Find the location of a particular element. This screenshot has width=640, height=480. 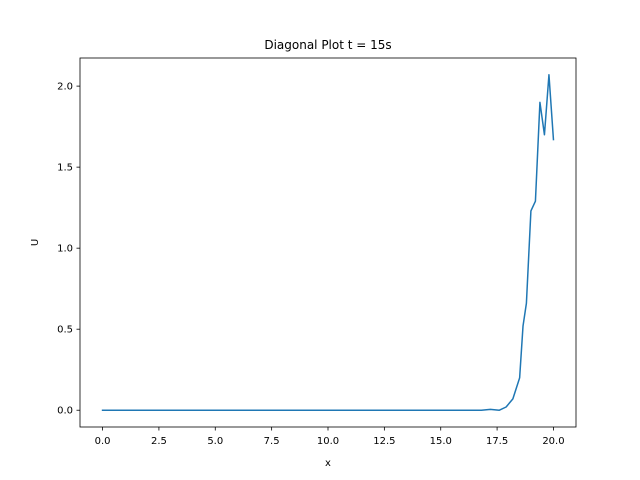

x-axis-label: x is located at coordinates (328, 463).